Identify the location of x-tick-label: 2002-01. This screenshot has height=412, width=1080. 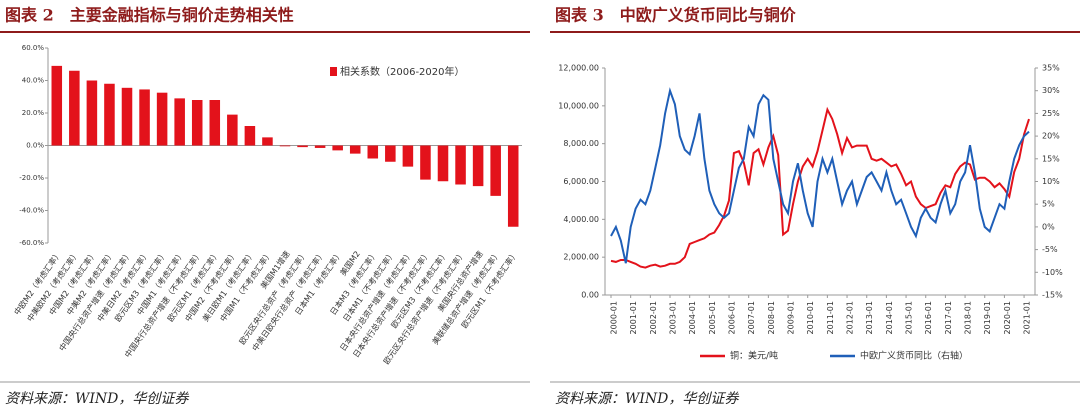
(653, 317).